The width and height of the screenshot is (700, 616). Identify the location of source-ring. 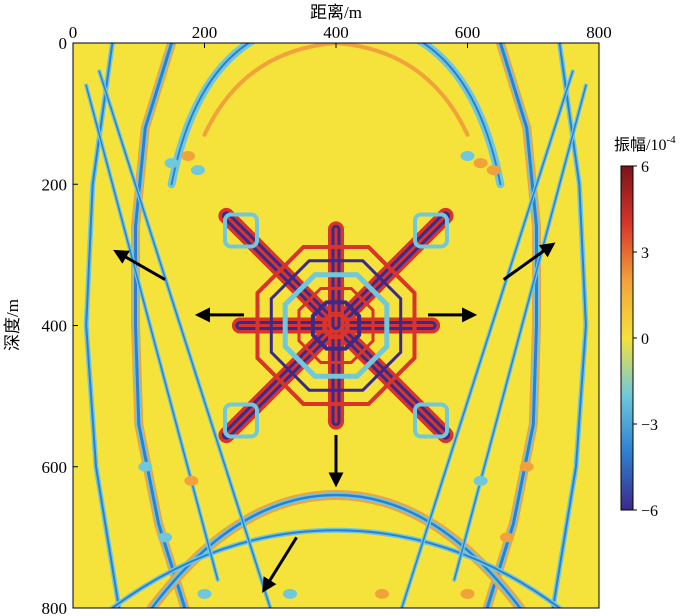
(336, 325).